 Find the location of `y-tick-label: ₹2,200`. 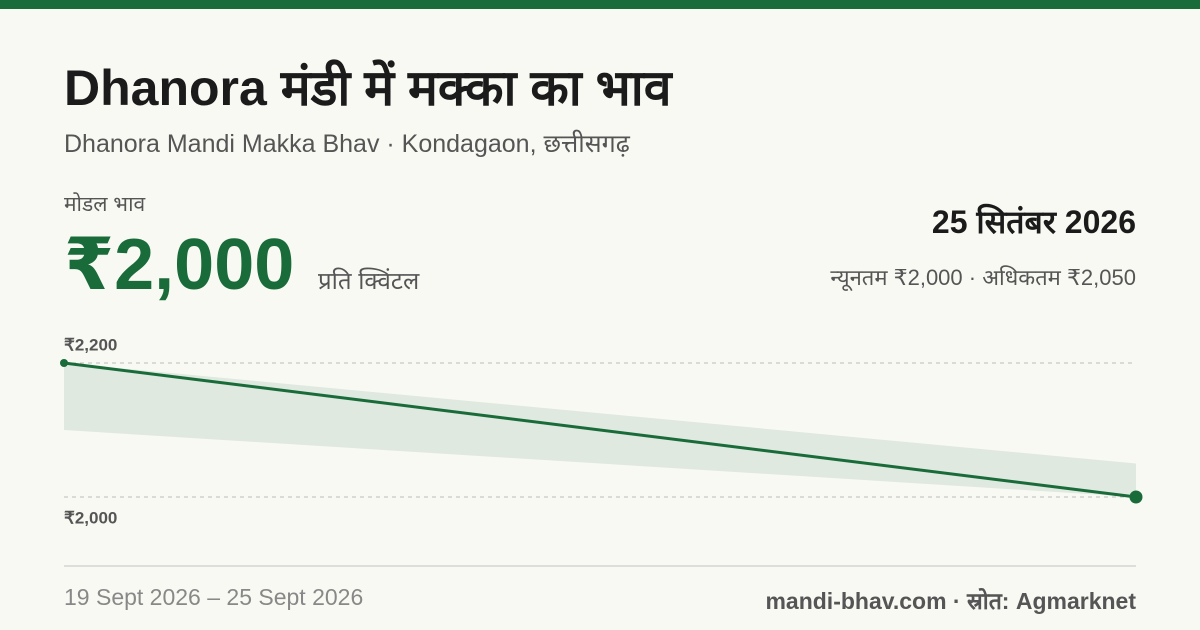

y-tick-label: ₹2,200 is located at coordinates (90, 344).